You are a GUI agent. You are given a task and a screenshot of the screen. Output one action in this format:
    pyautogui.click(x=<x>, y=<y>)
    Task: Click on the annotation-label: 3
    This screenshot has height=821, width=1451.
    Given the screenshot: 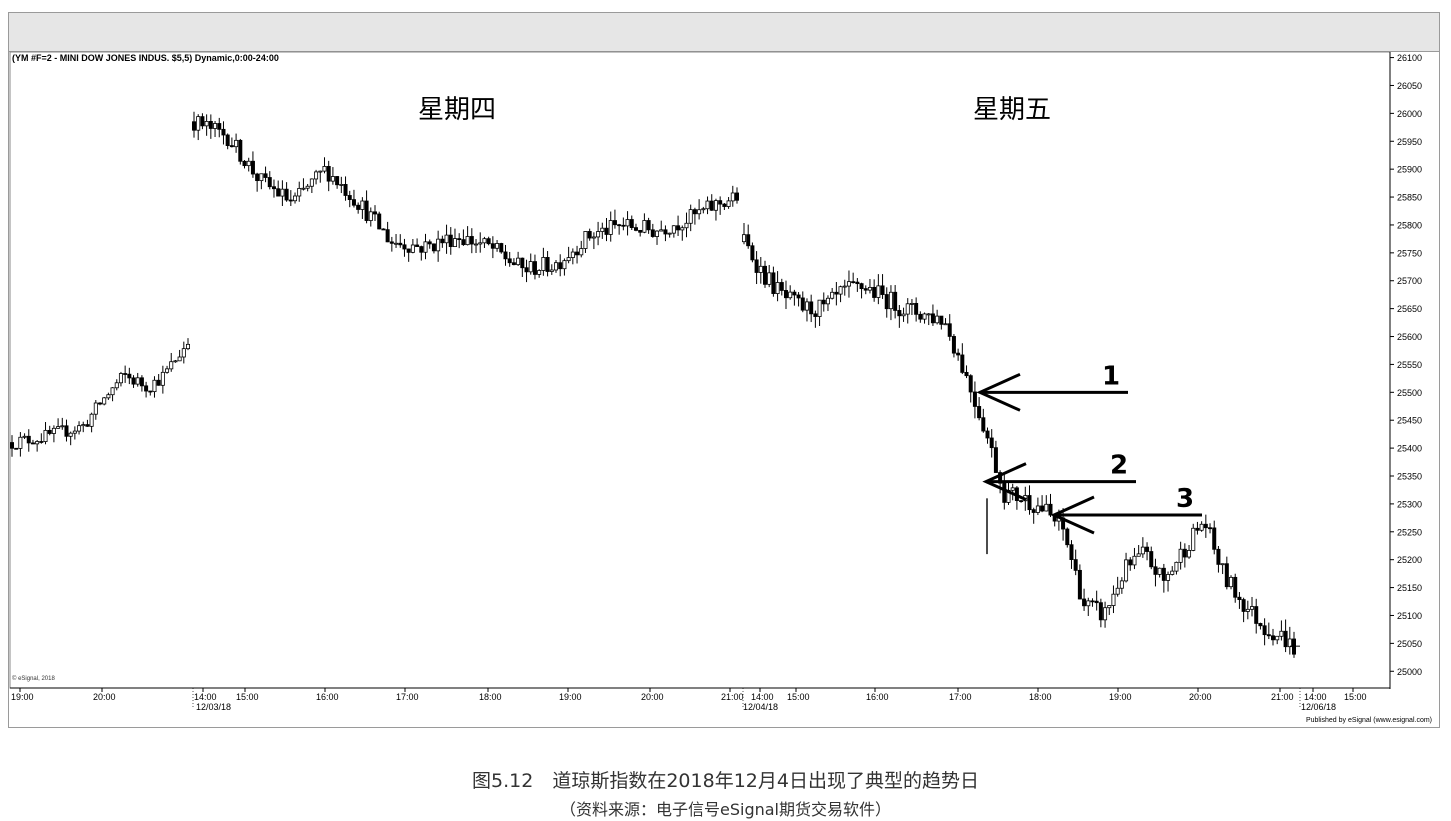 What is the action you would take?
    pyautogui.click(x=1185, y=499)
    